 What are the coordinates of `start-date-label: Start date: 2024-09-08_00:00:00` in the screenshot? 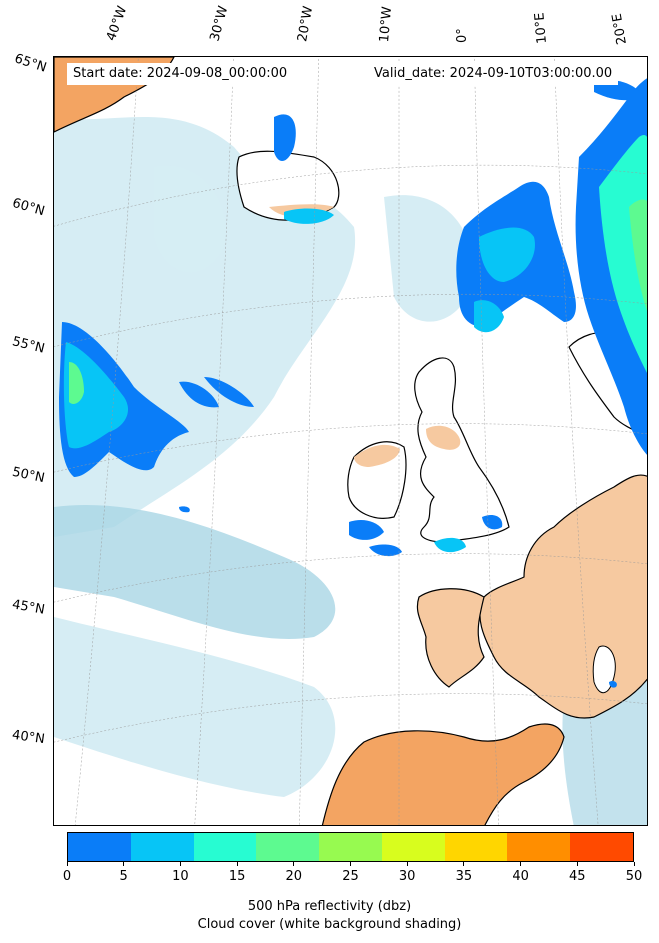 It's located at (180, 74).